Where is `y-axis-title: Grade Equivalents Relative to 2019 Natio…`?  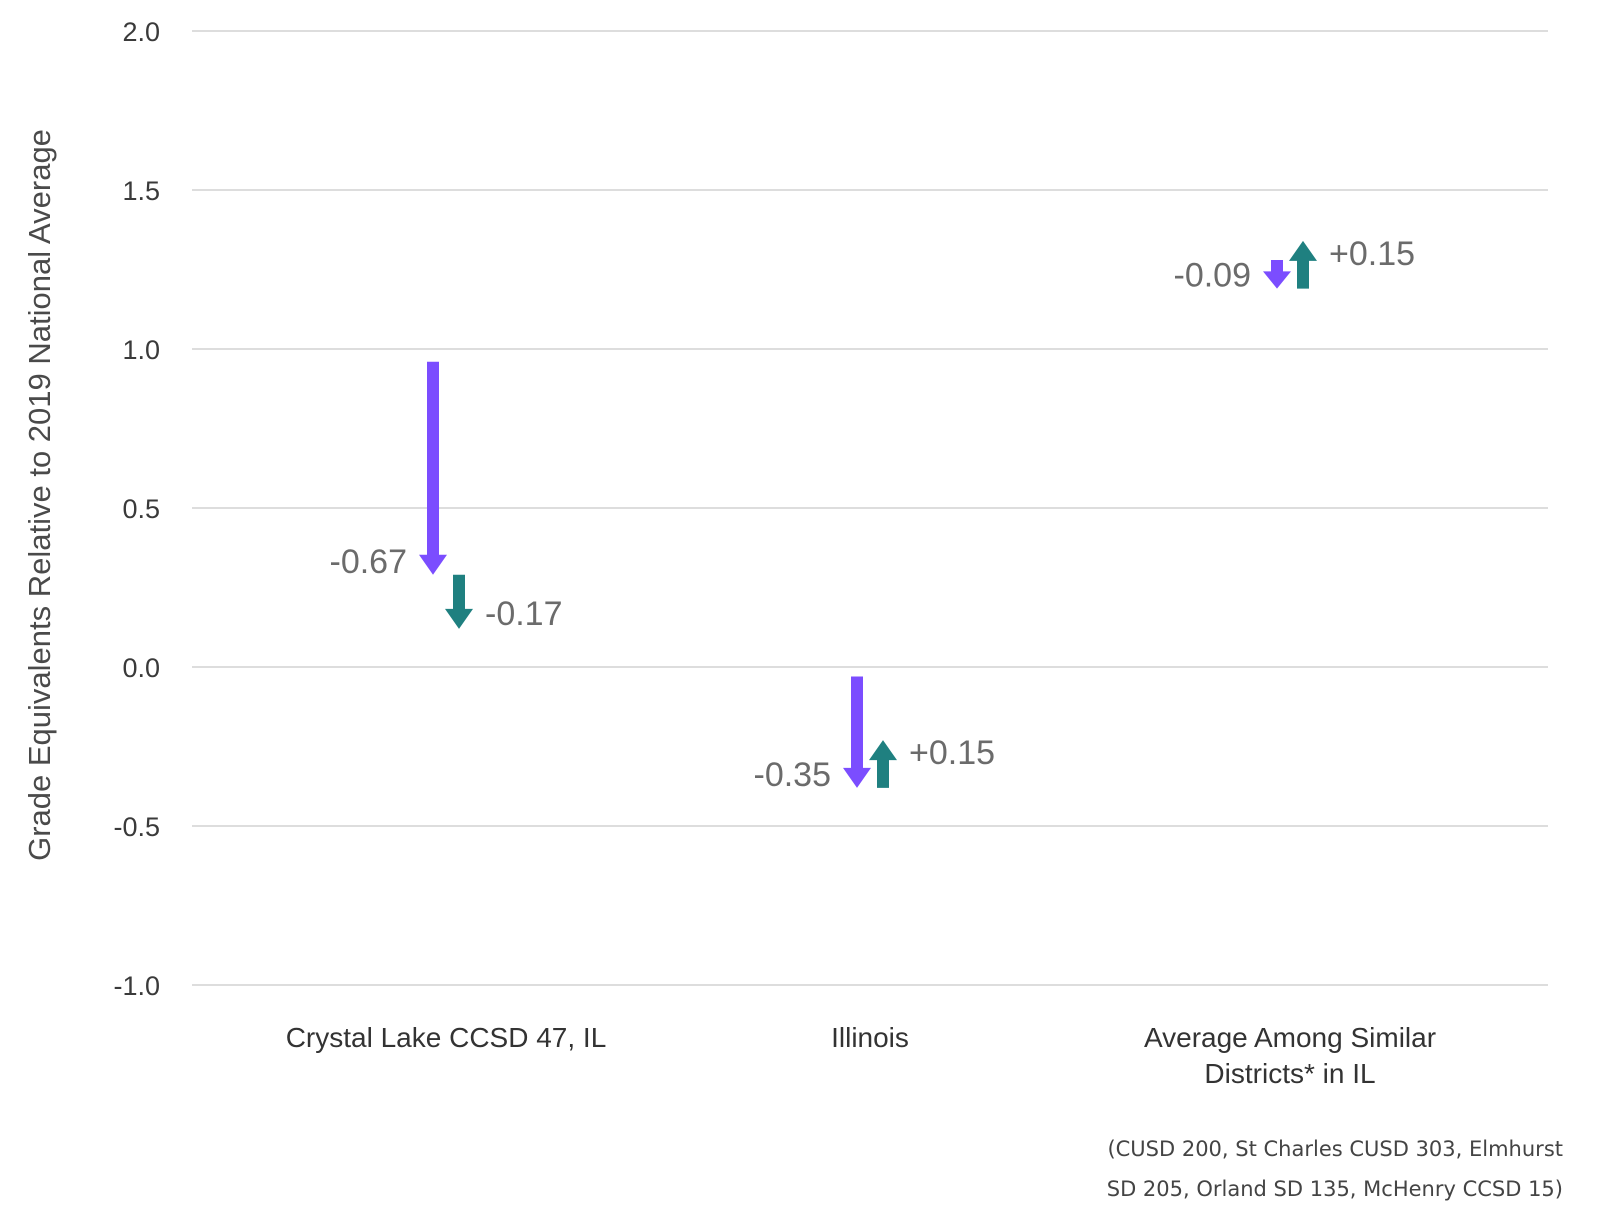
y-axis-title: Grade Equivalents Relative to 2019 Natio… is located at coordinates (39, 495).